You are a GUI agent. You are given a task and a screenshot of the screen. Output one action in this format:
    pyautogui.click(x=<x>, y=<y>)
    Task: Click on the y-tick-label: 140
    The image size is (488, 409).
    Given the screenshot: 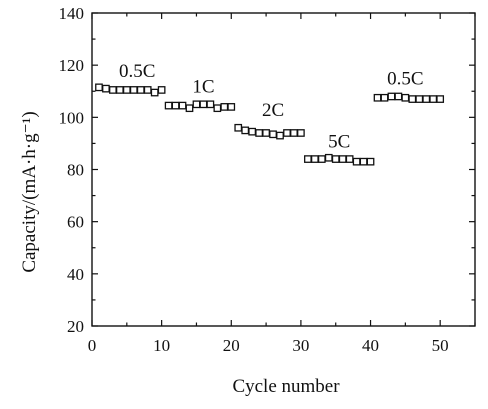 What is the action you would take?
    pyautogui.click(x=72, y=13)
    